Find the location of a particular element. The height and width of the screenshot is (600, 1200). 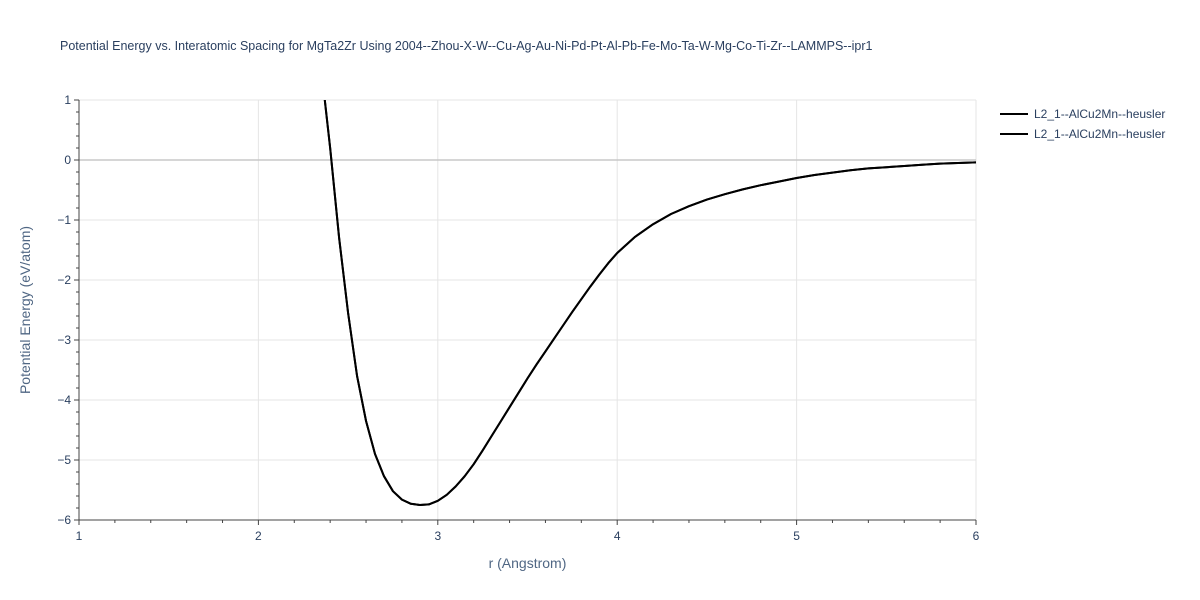

legend-item-1: L2_1--AlCu2Mn--heusler is located at coordinates (1082, 114).